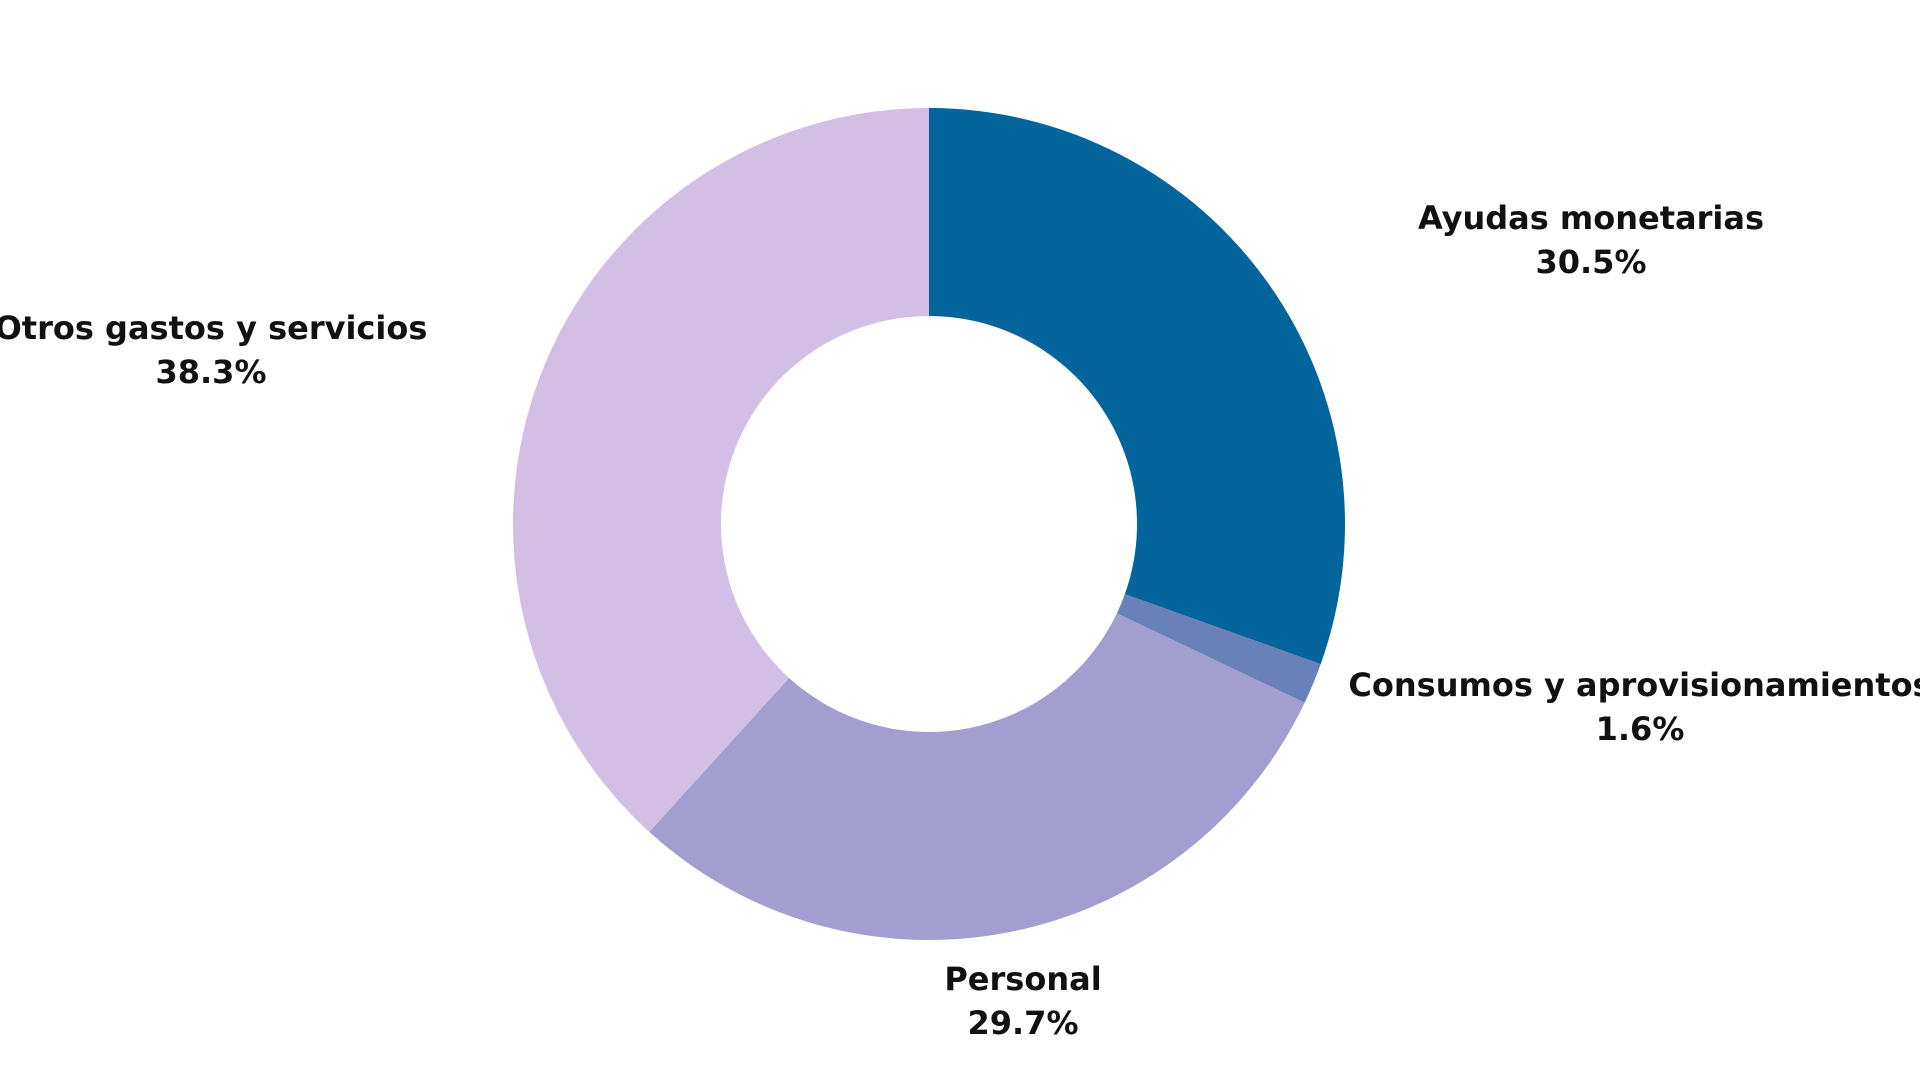 This screenshot has width=1920, height=1080. What do you see at coordinates (1591, 218) in the screenshot?
I see `label-ayudas-monetarias-name: Ayudas monetarias` at bounding box center [1591, 218].